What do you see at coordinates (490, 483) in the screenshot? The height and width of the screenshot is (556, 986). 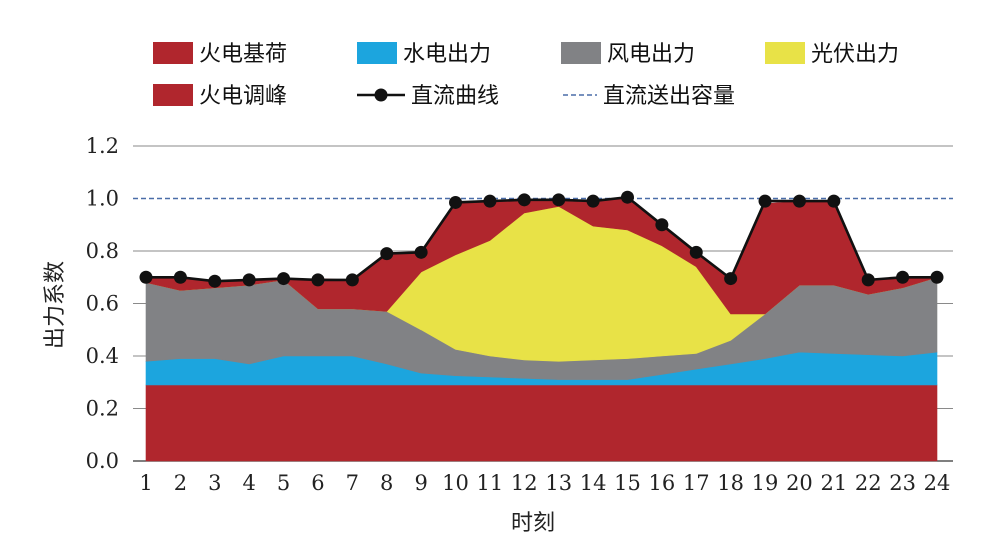 I see `x-tick-label: 11` at bounding box center [490, 483].